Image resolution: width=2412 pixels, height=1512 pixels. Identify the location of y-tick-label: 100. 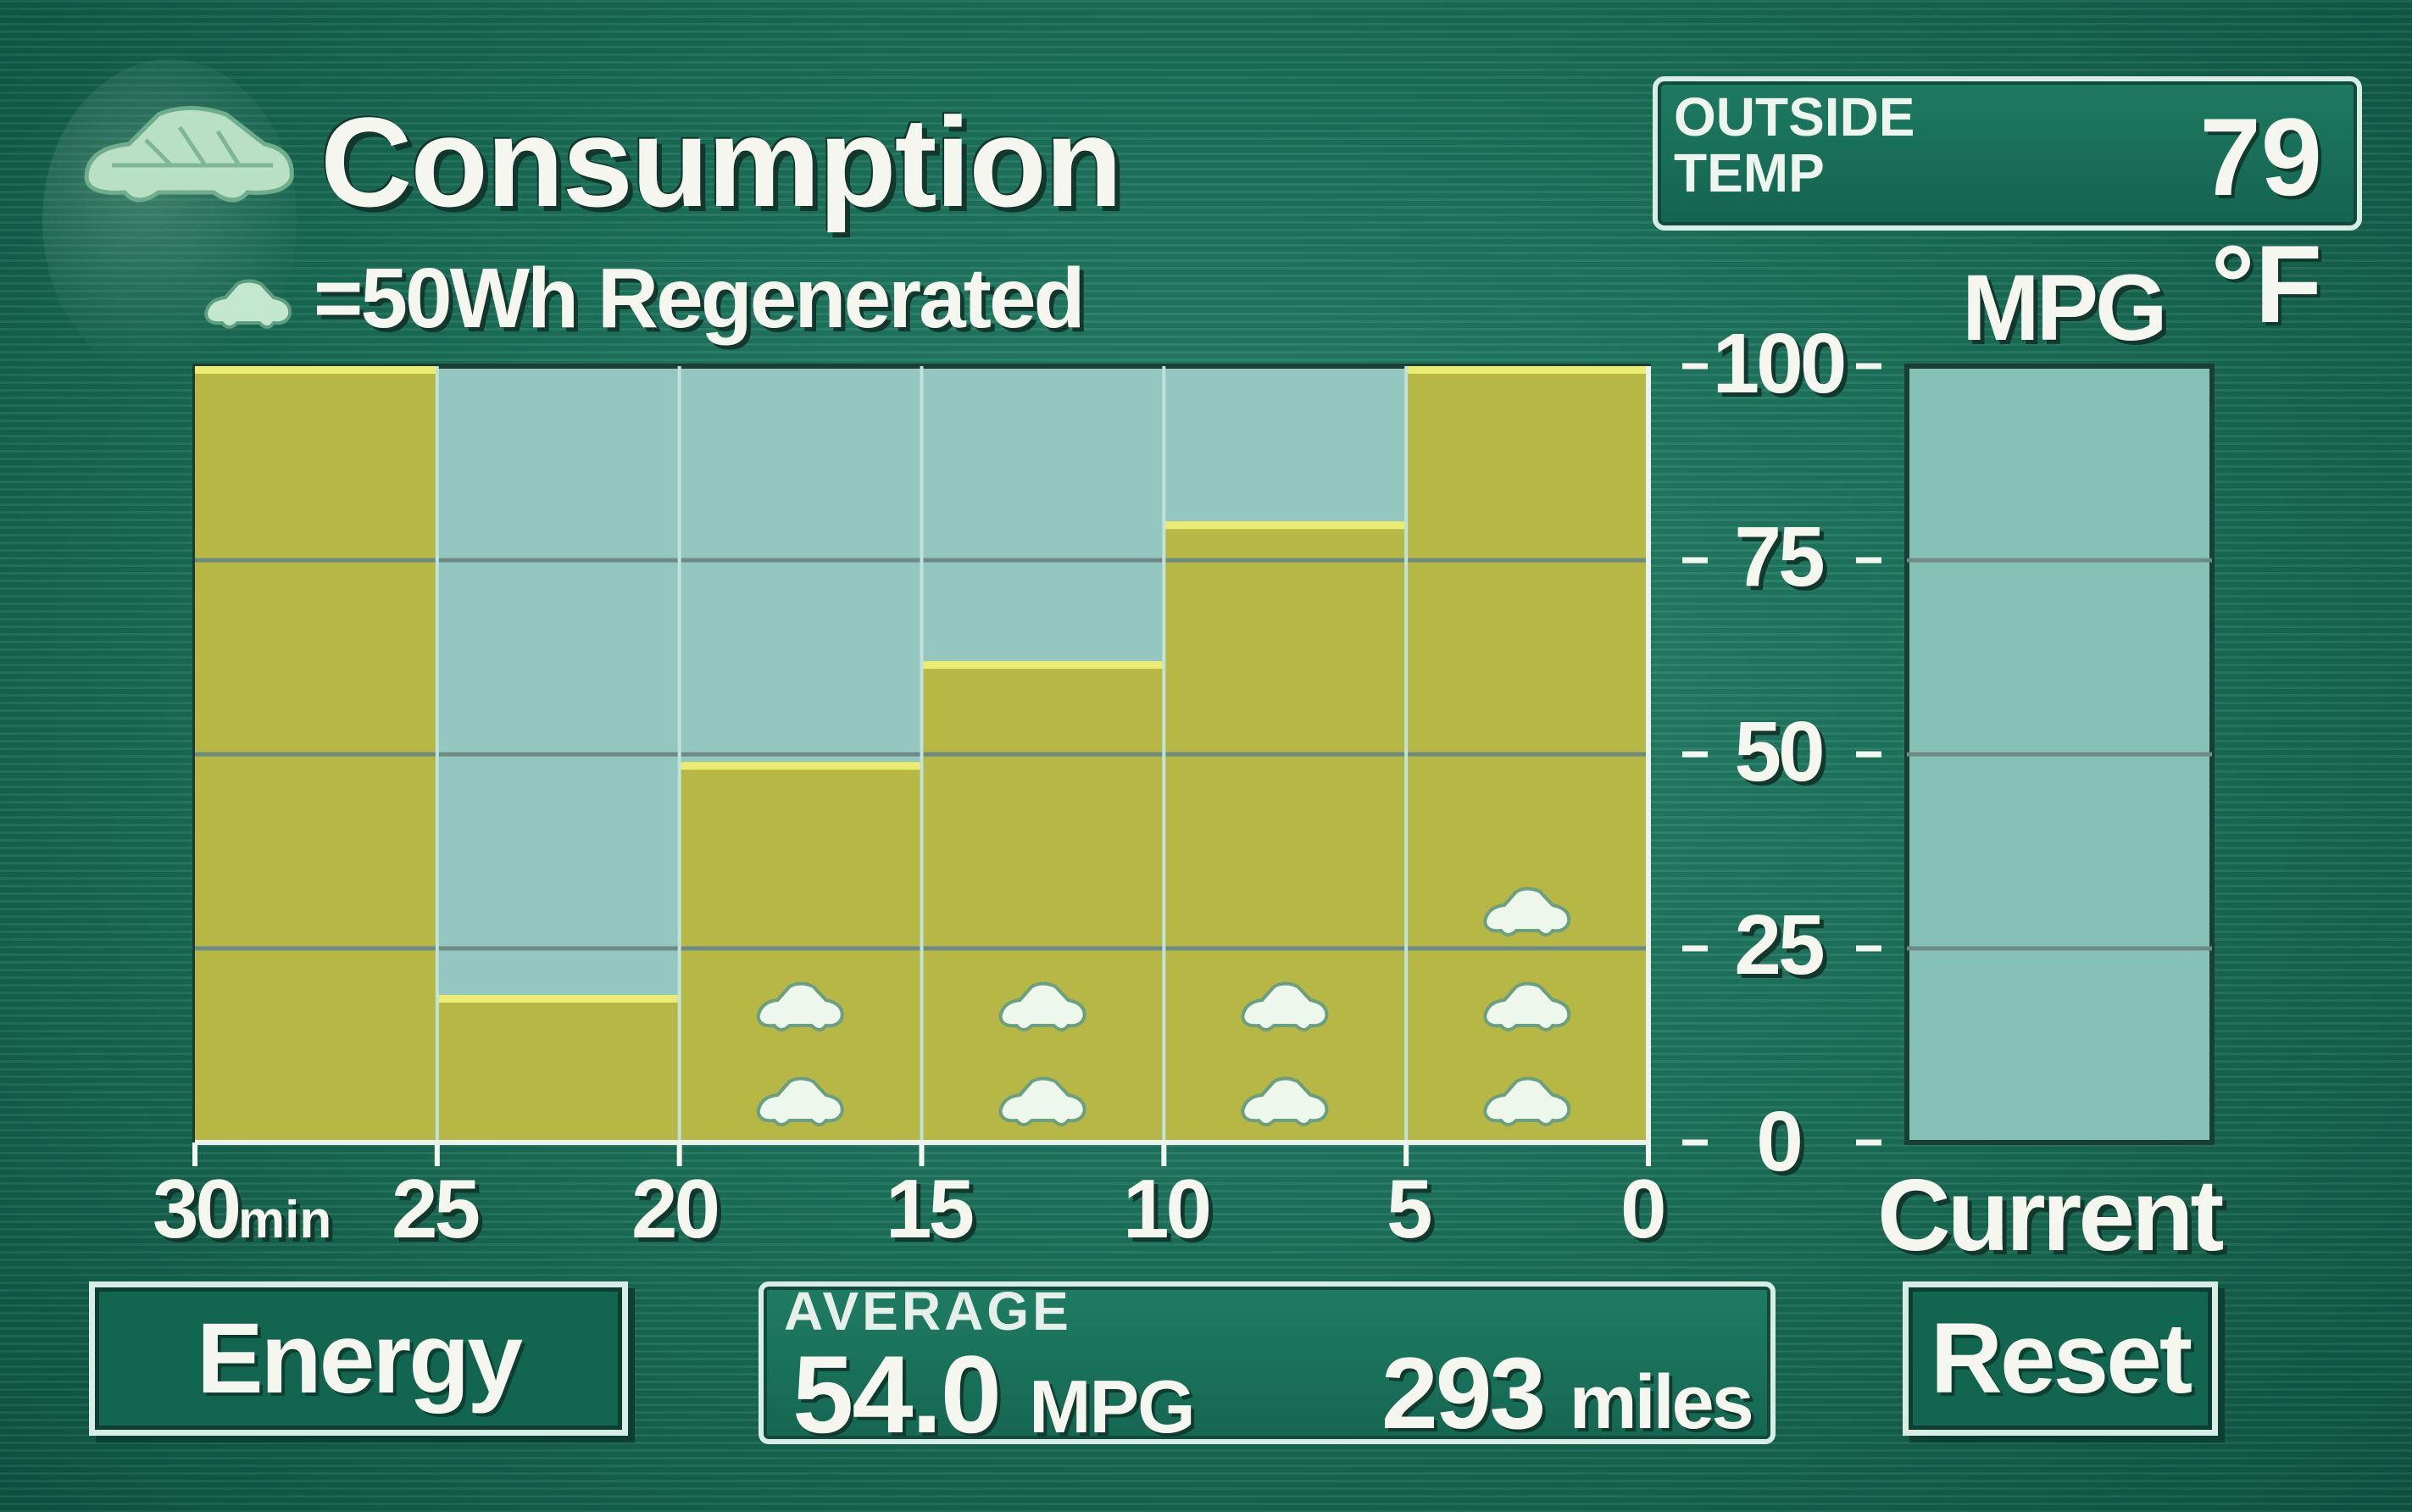
(1780, 364).